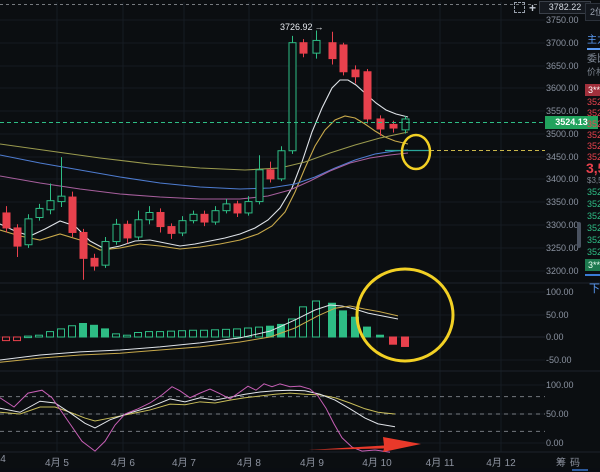 This screenshot has width=600, height=472. Describe the element at coordinates (501, 463) in the screenshot. I see `axis-tick-label: 4月 12` at that location.